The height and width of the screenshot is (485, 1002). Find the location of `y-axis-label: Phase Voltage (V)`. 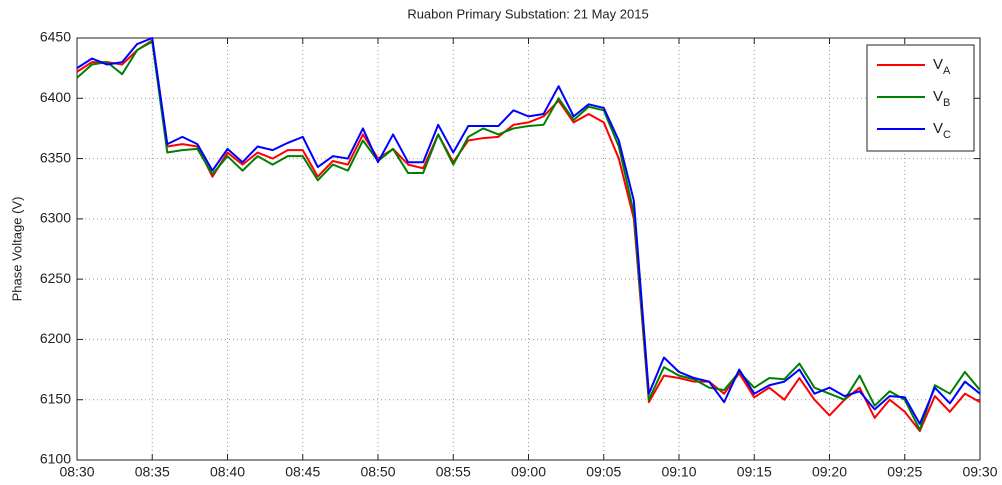

y-axis-label: Phase Voltage (V) is located at coordinates (16, 249).